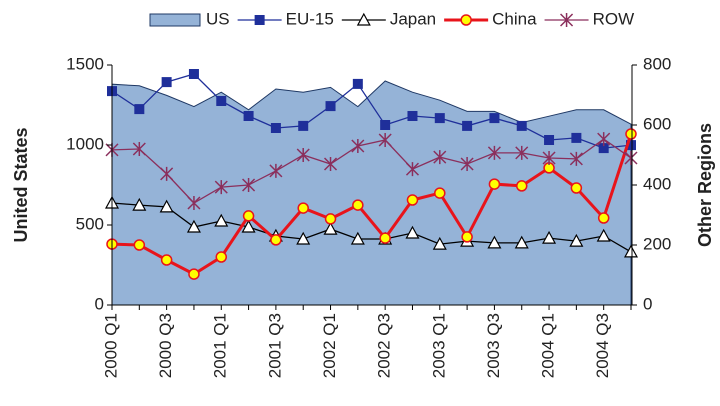 This screenshot has width=720, height=406. I want to click on legend-label: China, so click(514, 18).